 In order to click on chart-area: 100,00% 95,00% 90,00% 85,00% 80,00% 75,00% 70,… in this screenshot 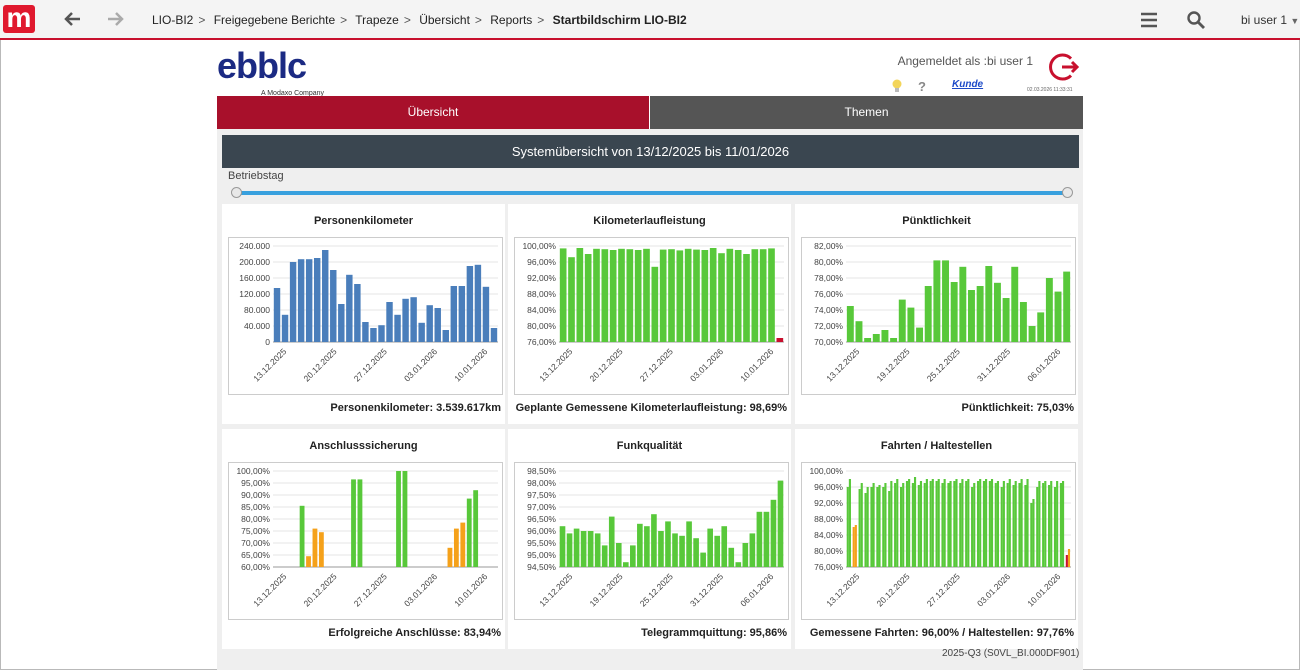, I will do `click(365, 541)`.